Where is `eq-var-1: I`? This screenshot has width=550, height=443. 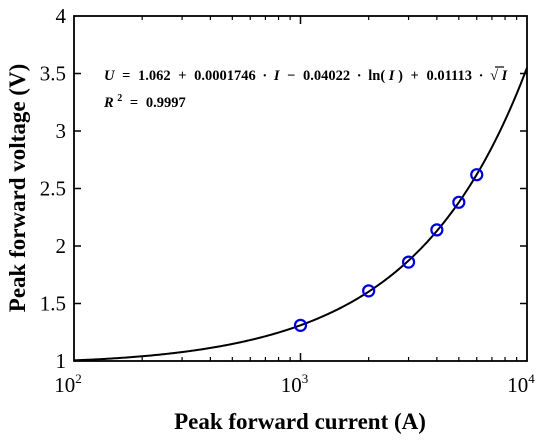
eq-var-1: I is located at coordinates (277, 76).